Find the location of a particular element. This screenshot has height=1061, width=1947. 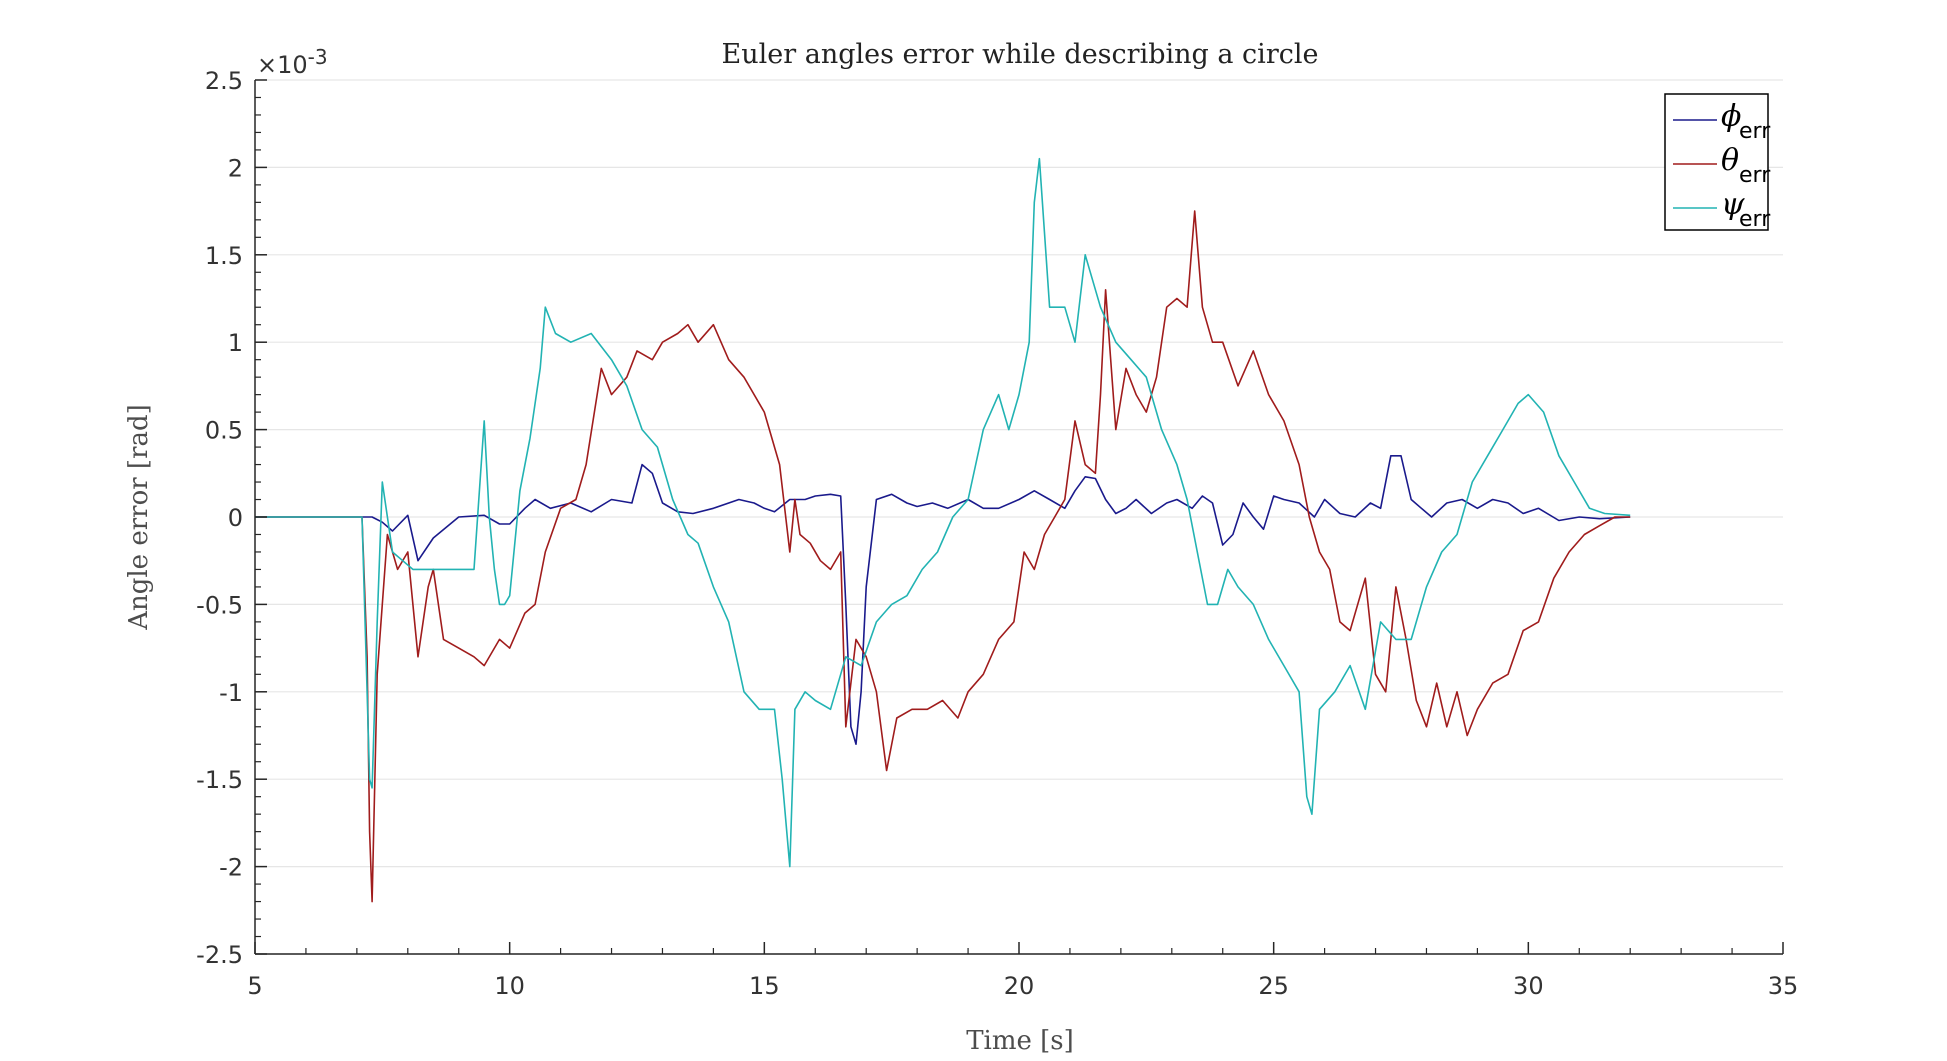

x-tick-label: 15 is located at coordinates (764, 986).